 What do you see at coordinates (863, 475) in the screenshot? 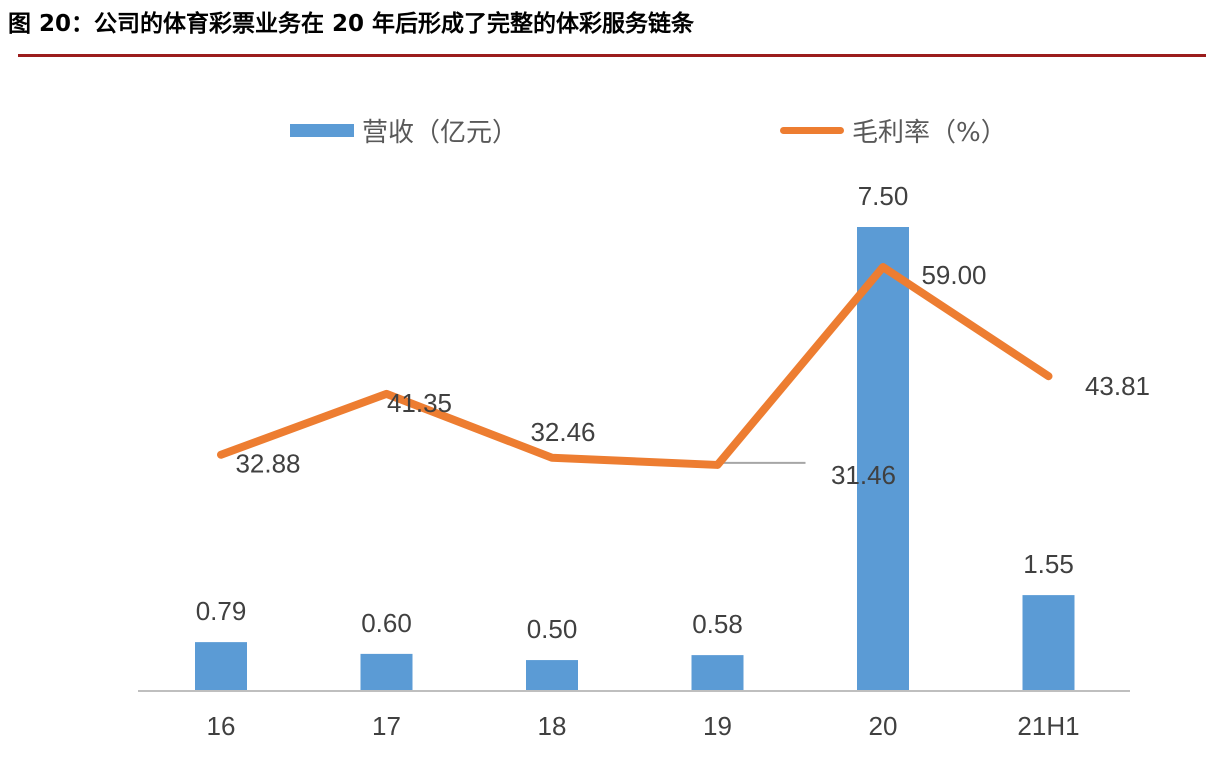
I see `margin-point-label-19: 31.46` at bounding box center [863, 475].